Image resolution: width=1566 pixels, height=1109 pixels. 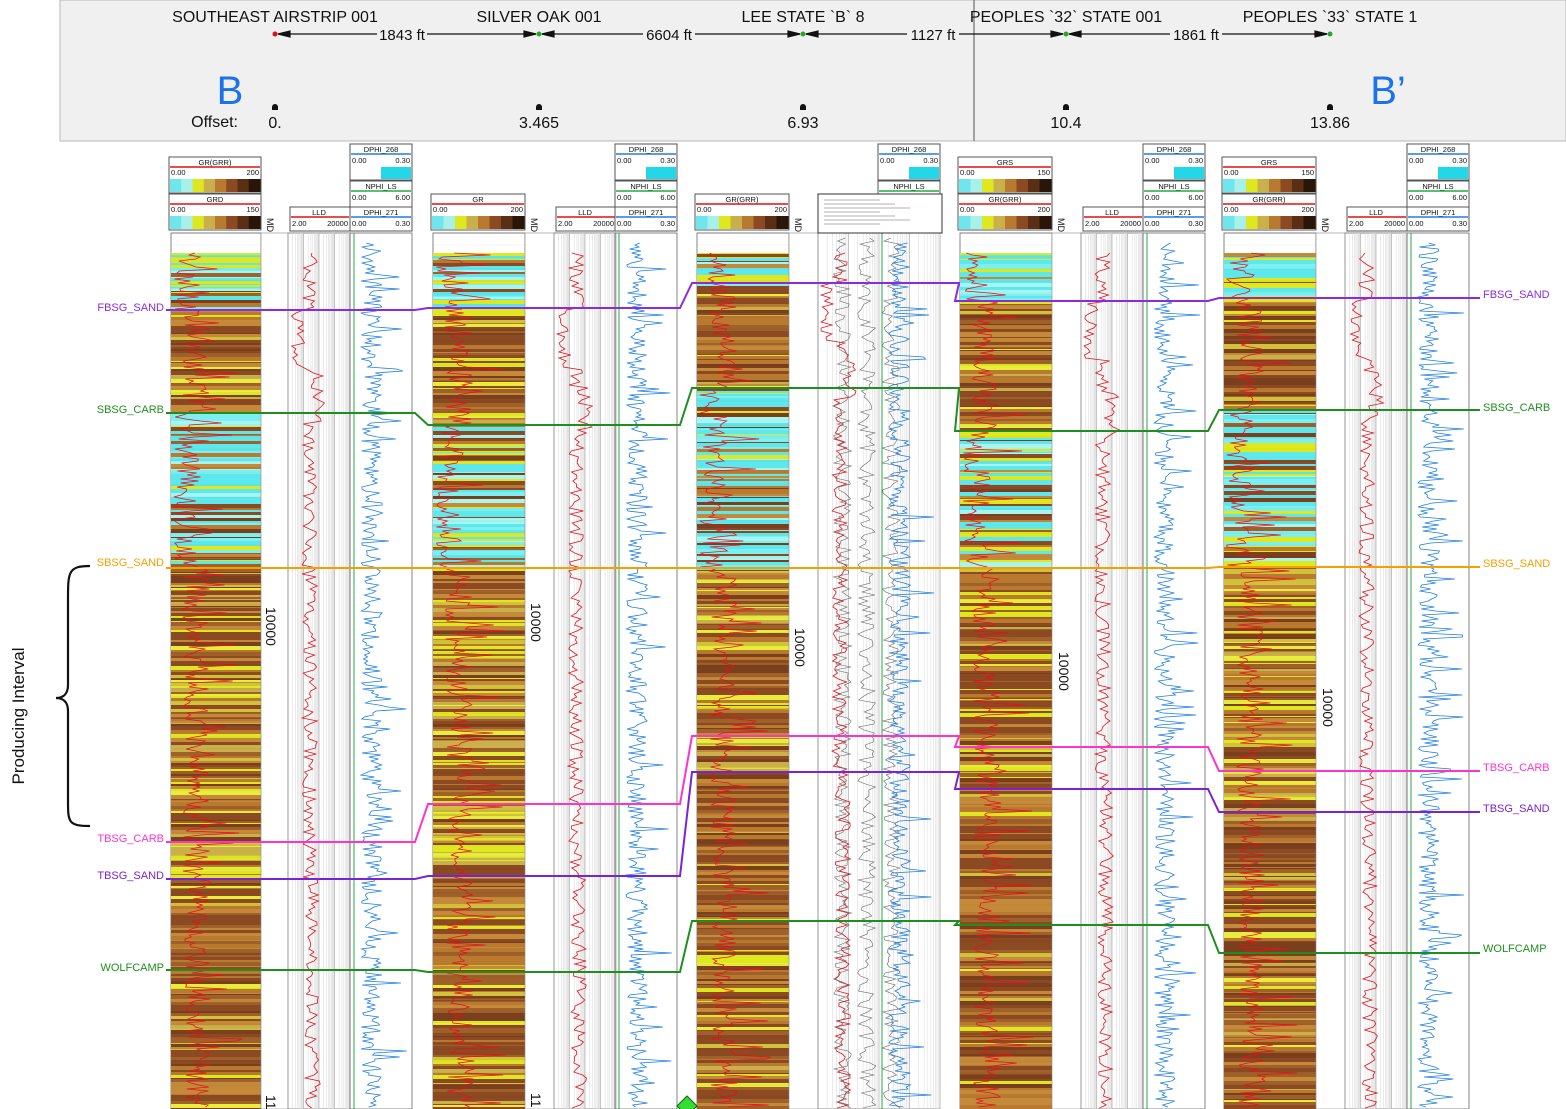 I want to click on log-grid, so click(x=1316, y=670).